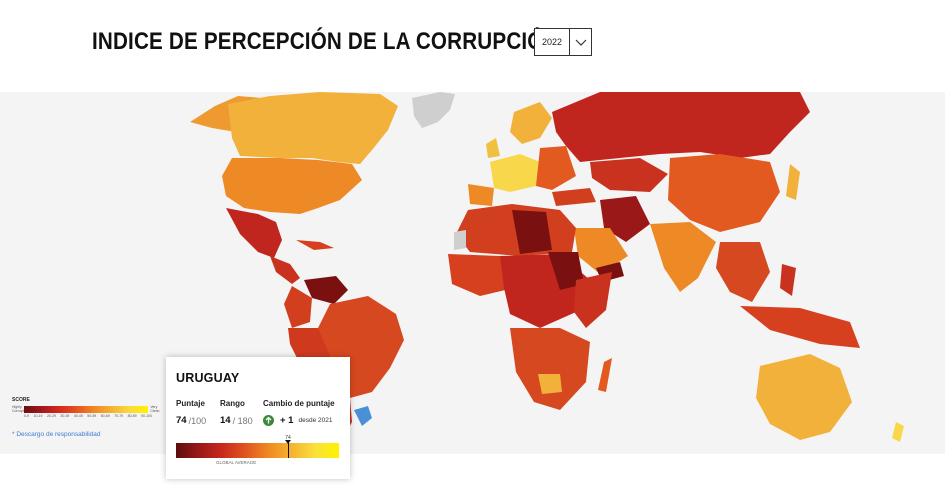 The width and height of the screenshot is (945, 500). I want to click on legend-right-label: Very Clean, so click(156, 409).